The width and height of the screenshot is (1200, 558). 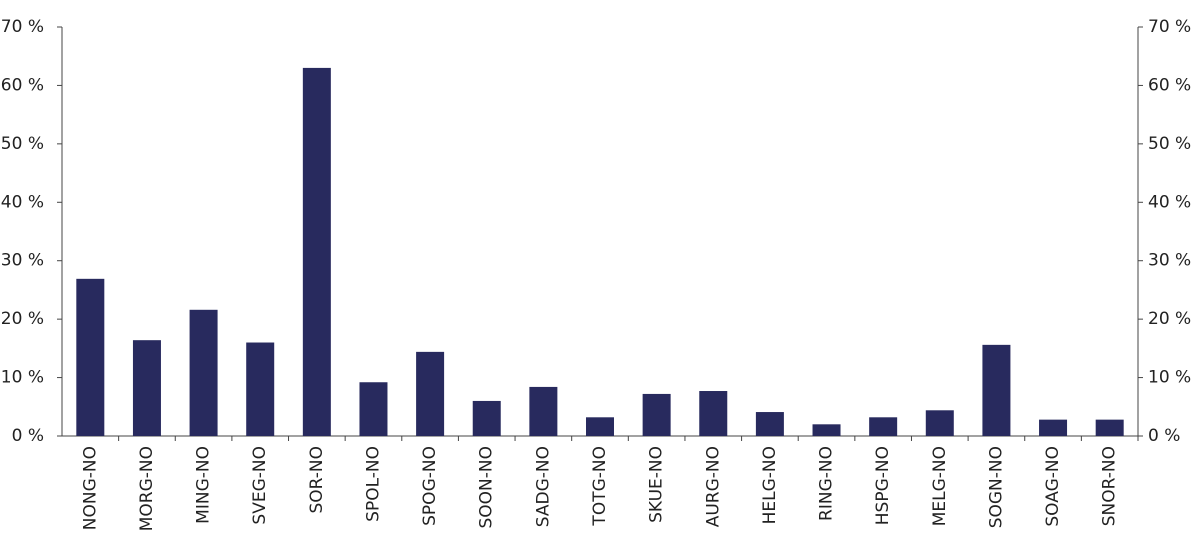 What do you see at coordinates (1169, 261) in the screenshot?
I see `y2-tick-label: 30 %` at bounding box center [1169, 261].